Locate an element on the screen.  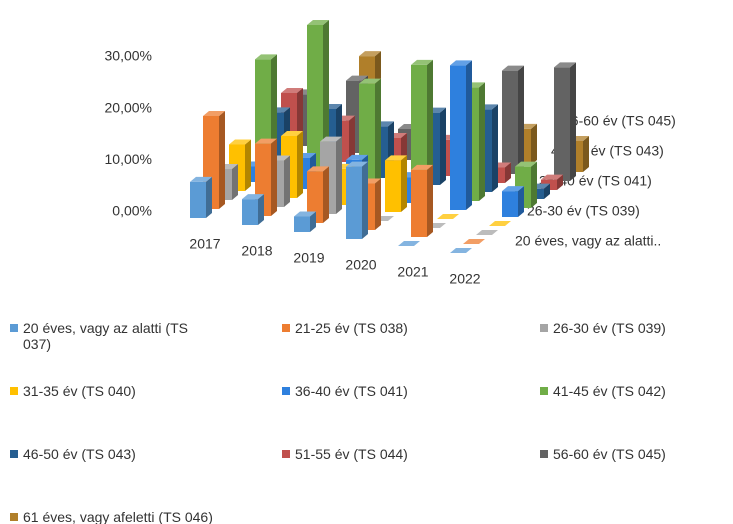
legend-item: 51-55 év (TS 044) is located at coordinates (402, 454).